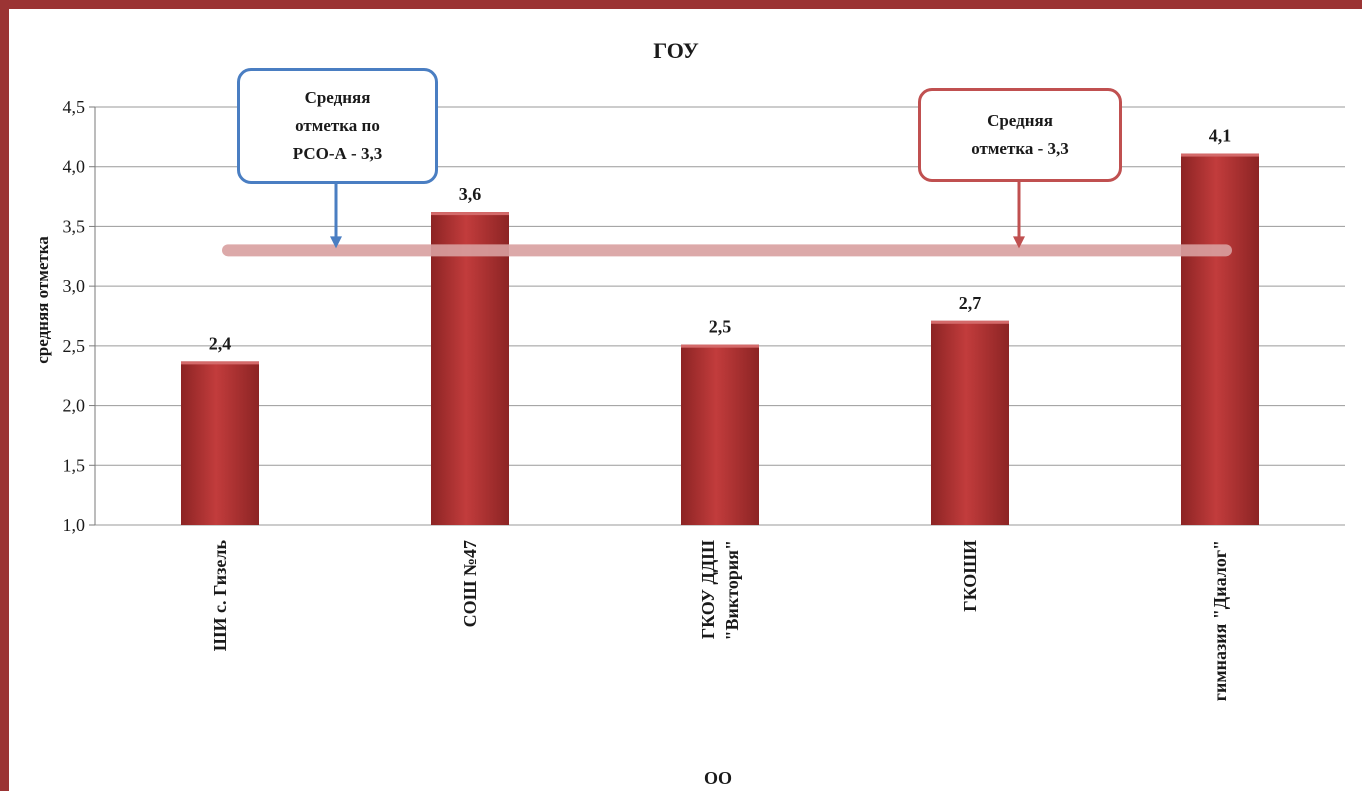 This screenshot has height=791, width=1362. I want to click on callout-rso-a-average: Средняя отметка по РСО-А - 3,3, so click(337, 126).